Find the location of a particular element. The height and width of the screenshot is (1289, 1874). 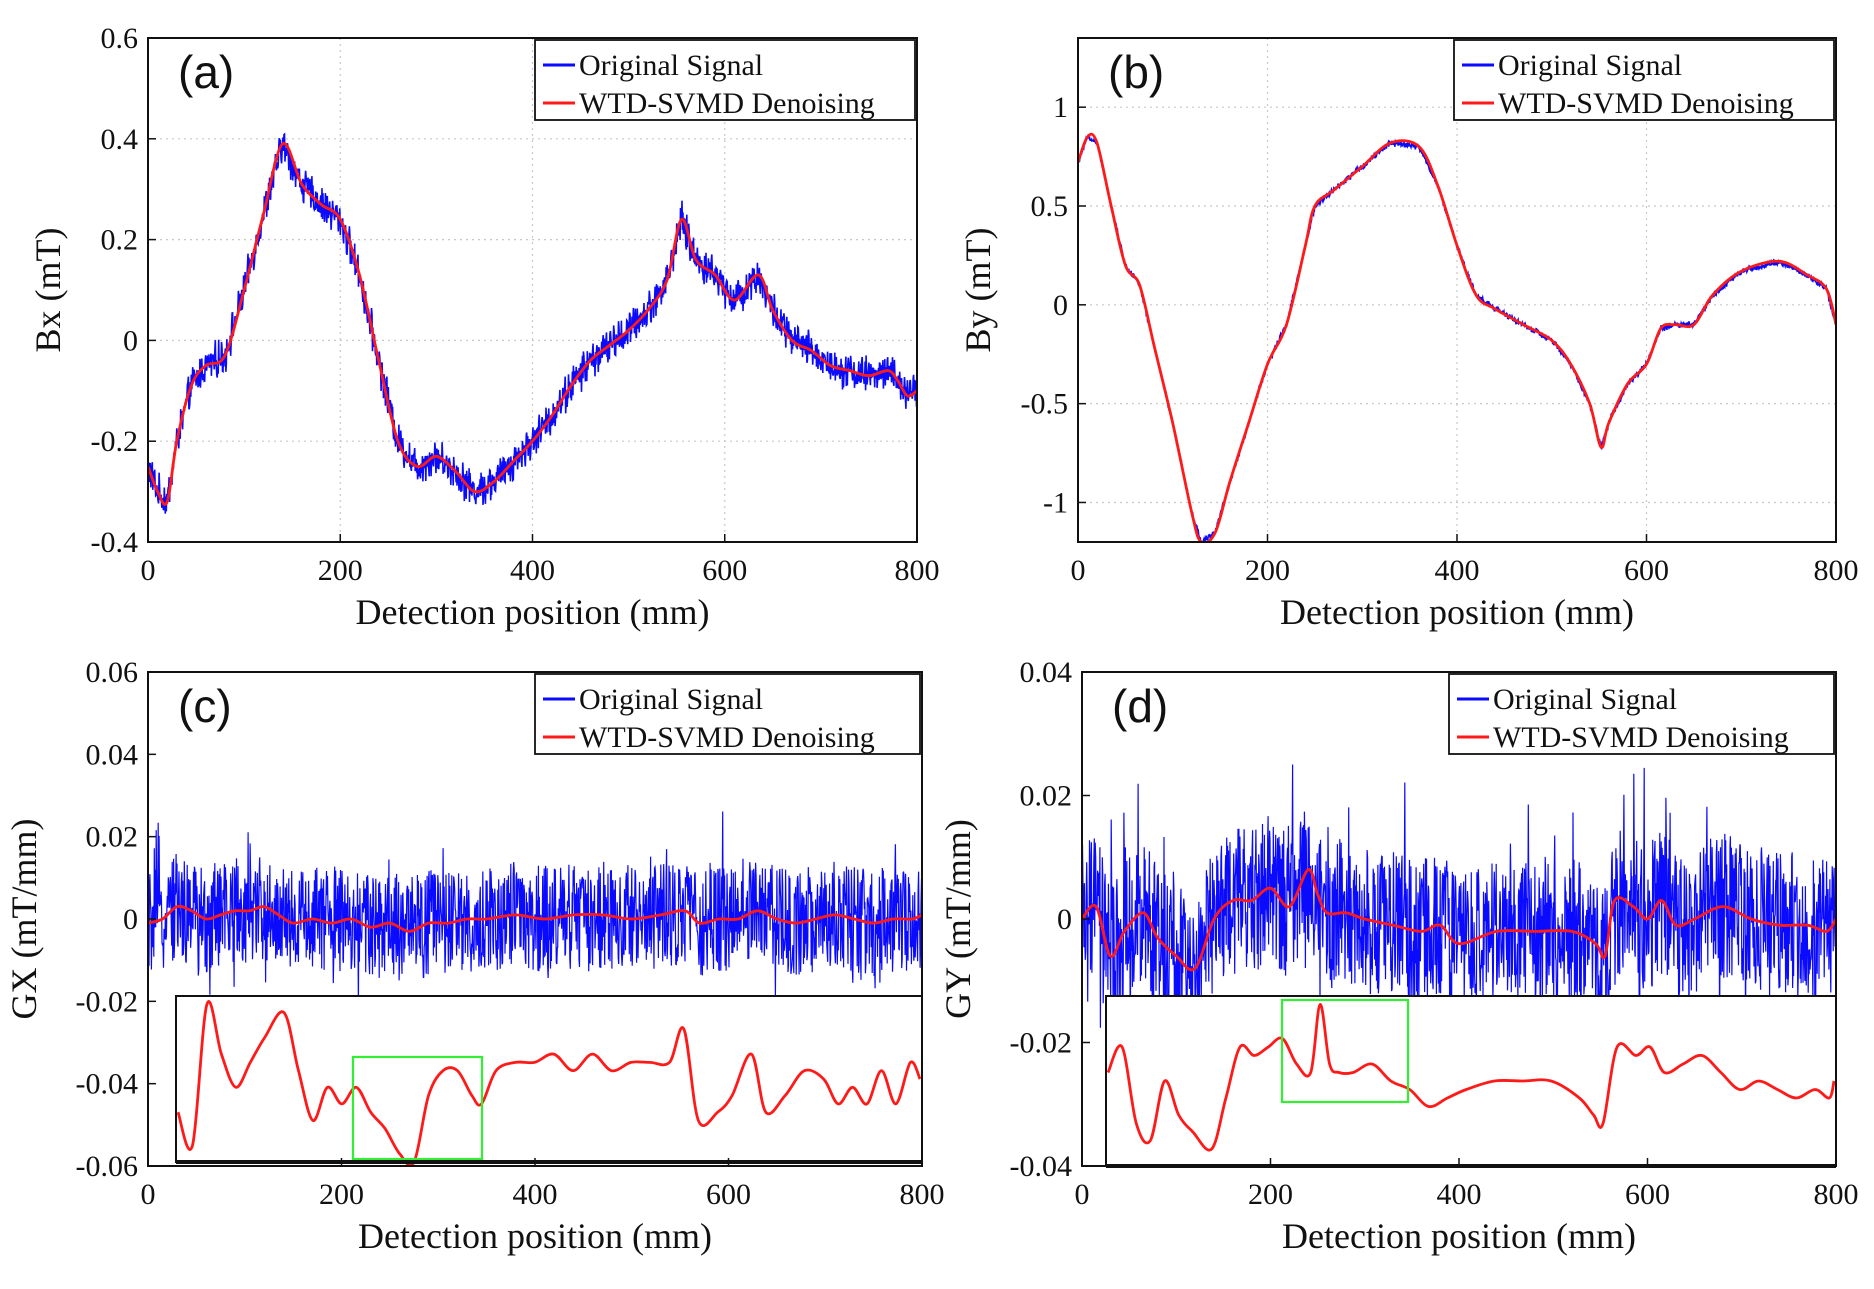

y-tick-label: -1 is located at coordinates (1055, 502).